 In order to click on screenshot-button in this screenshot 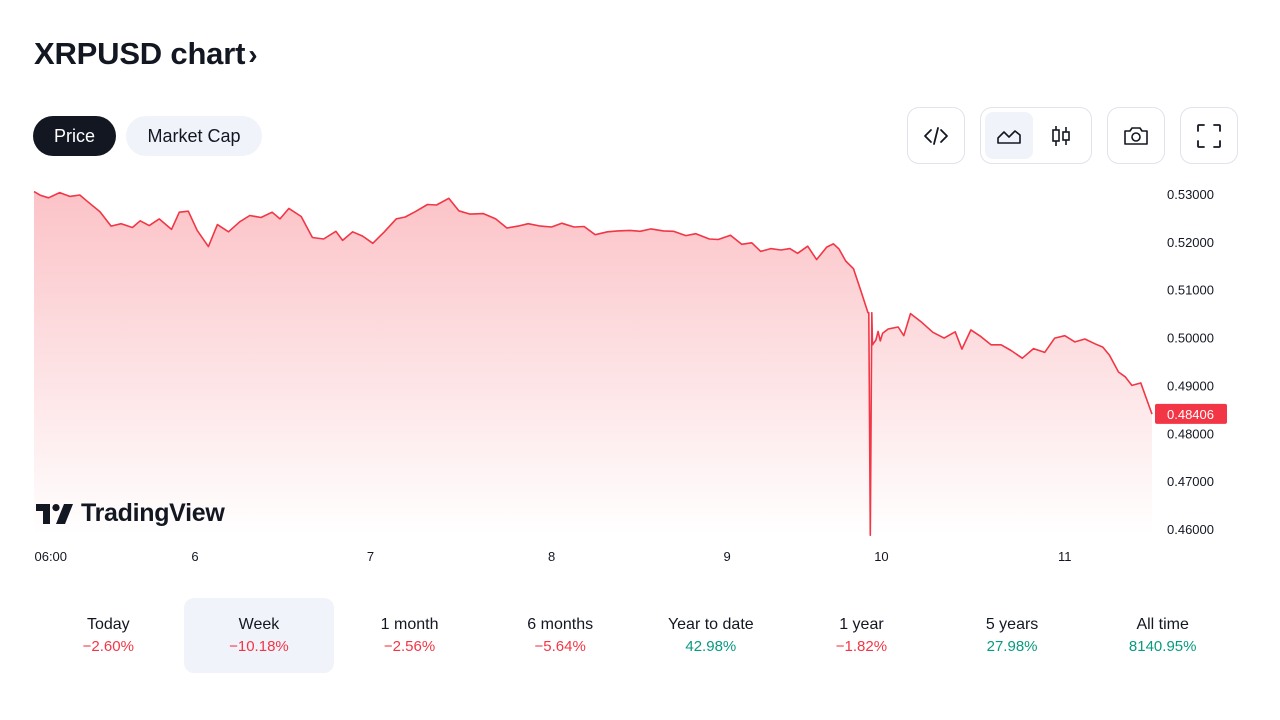, I will do `click(1136, 135)`.